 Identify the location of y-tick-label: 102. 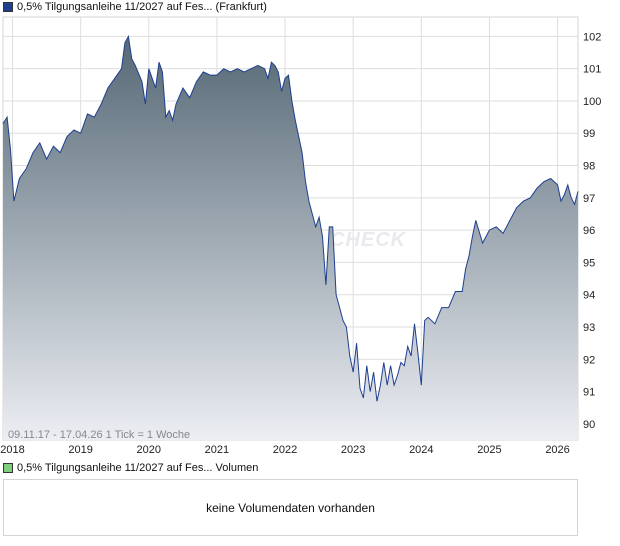
(592, 37).